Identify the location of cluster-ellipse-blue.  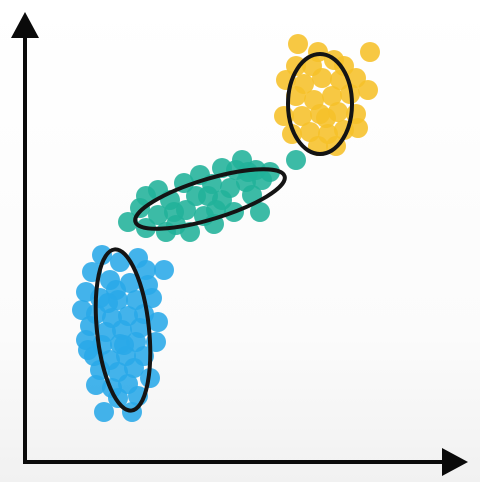
(123, 330).